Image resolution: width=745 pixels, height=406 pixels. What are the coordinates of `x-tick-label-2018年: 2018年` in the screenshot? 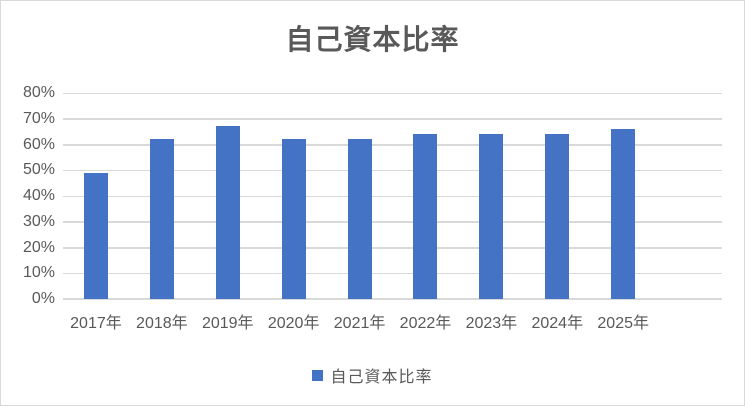 It's located at (162, 323).